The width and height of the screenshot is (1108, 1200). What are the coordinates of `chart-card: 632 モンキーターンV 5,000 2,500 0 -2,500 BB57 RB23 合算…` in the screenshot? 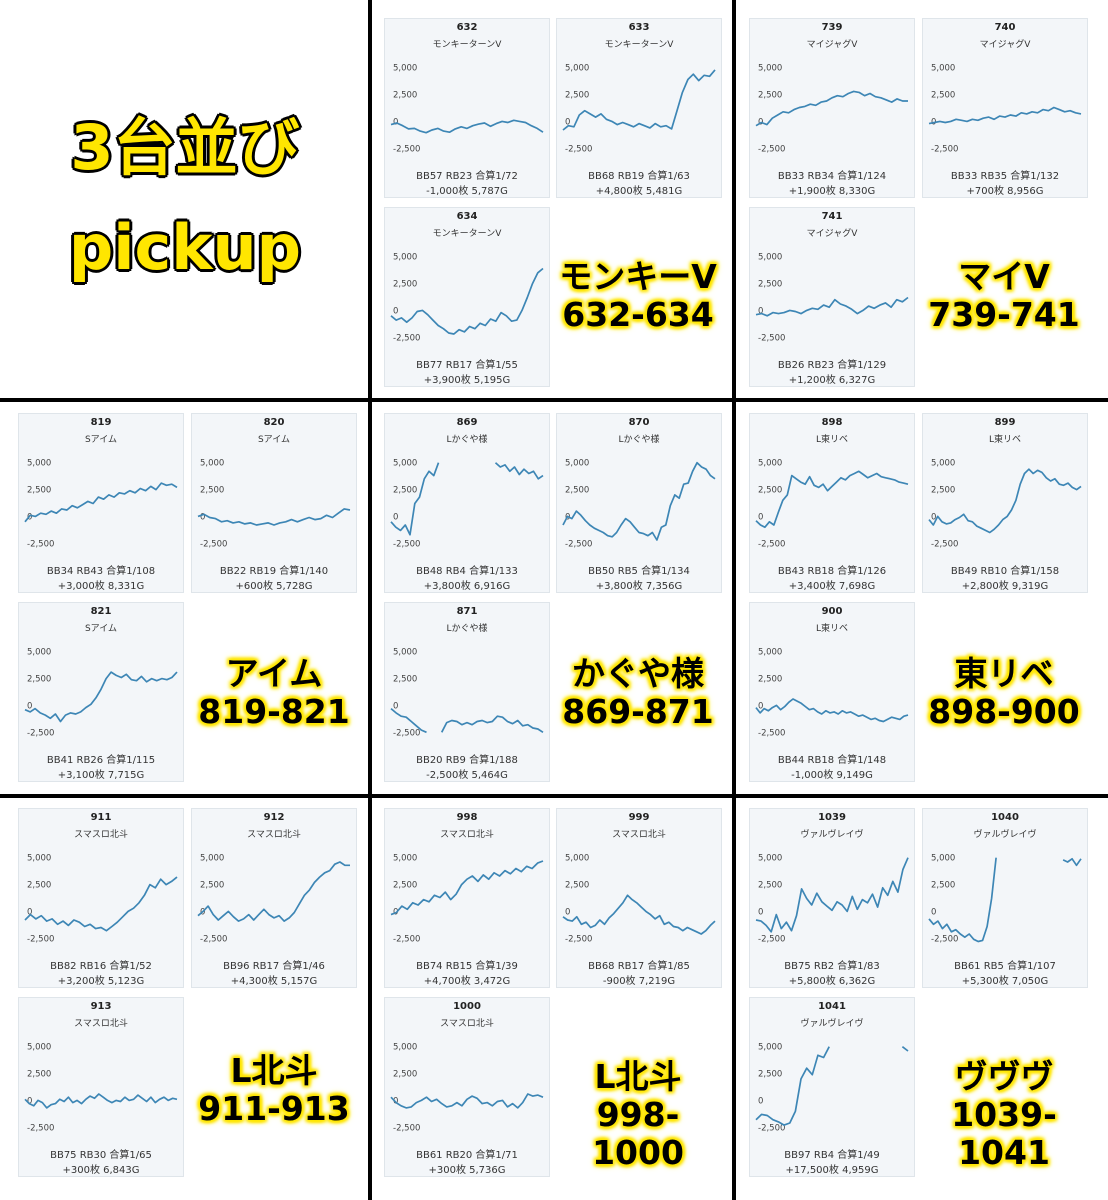 It's located at (467, 108).